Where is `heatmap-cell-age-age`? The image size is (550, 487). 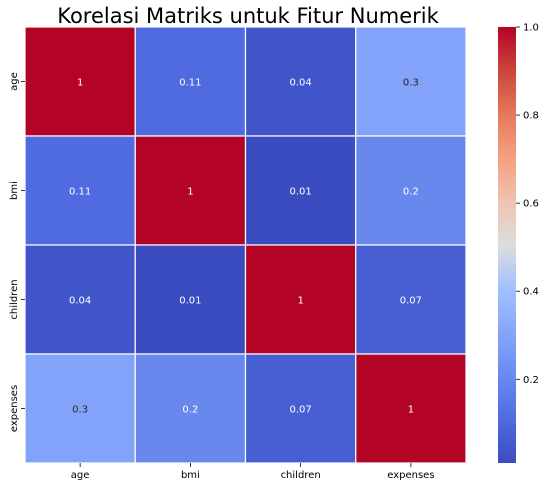
heatmap-cell-age-age is located at coordinates (80, 81).